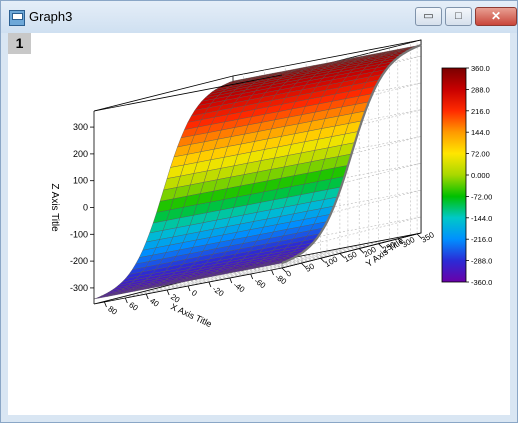  I want to click on x-axis-title: X Axis Title, so click(191, 315).